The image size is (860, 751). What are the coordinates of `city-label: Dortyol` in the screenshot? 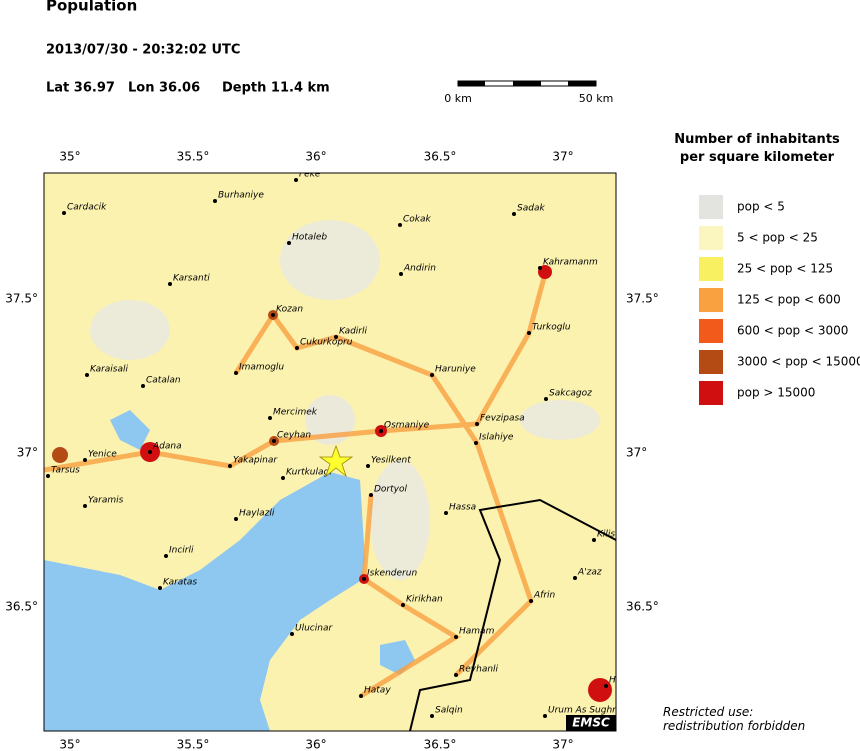 It's located at (390, 490).